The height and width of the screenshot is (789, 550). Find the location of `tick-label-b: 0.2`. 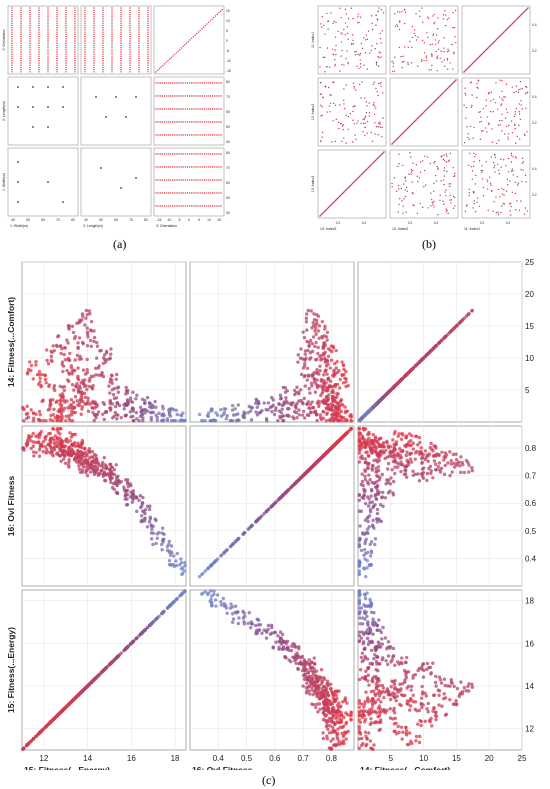

tick-label-b: 0.2 is located at coordinates (534, 51).